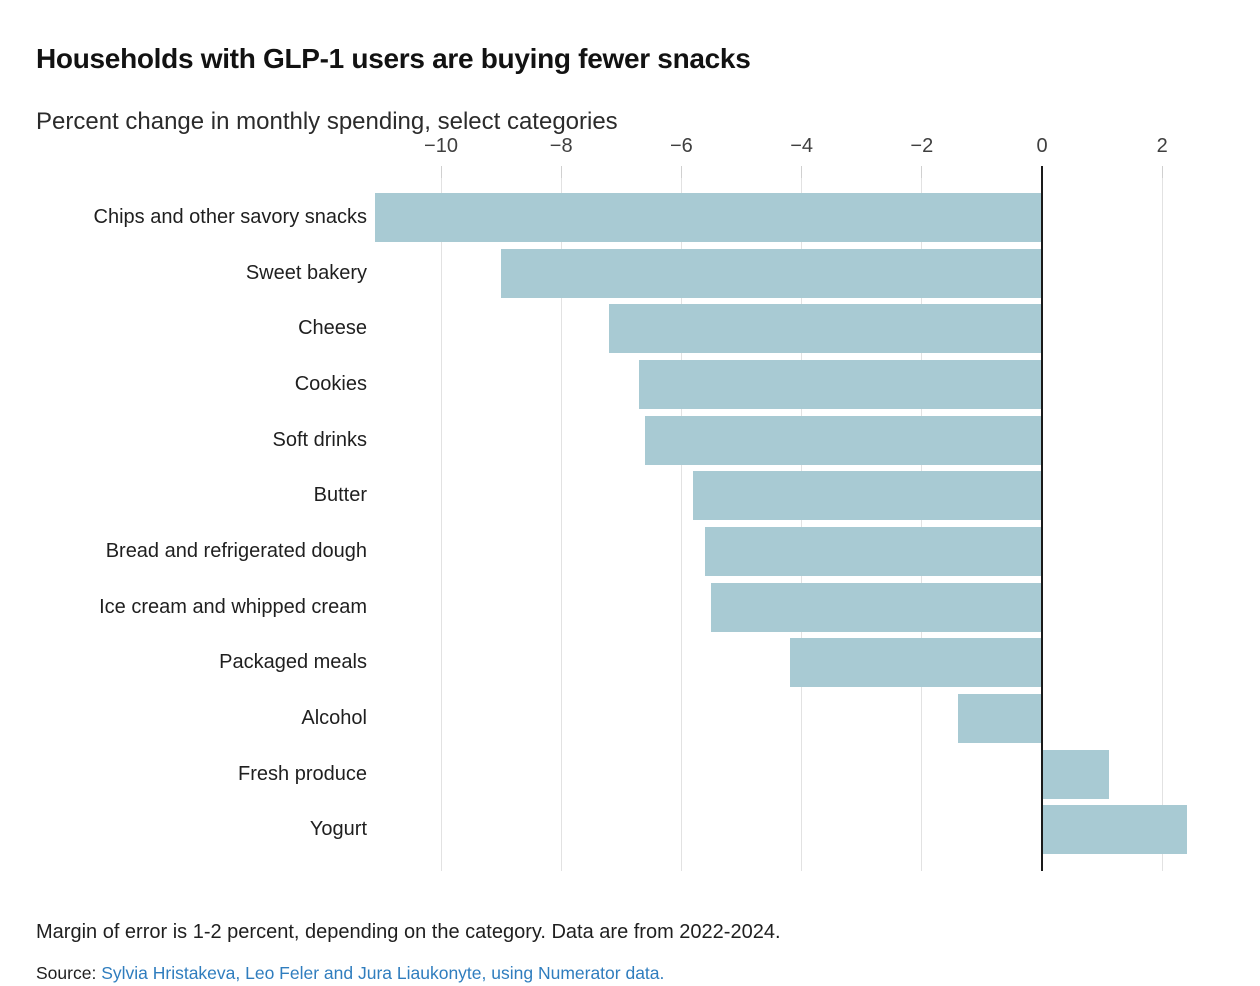 This screenshot has height=986, width=1260. What do you see at coordinates (302, 773) in the screenshot?
I see `category-label: Fresh produce` at bounding box center [302, 773].